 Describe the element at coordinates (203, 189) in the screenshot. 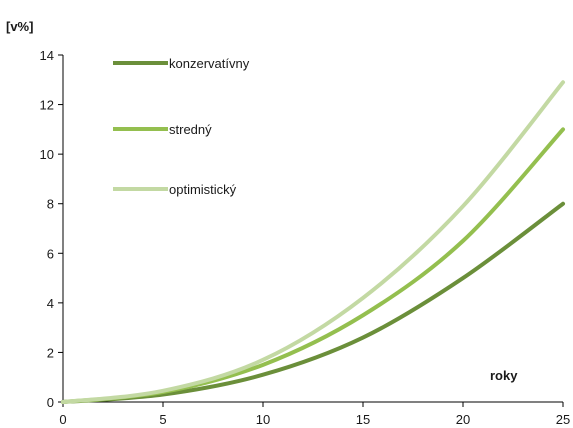

I see `legend-label: optimistický` at that location.